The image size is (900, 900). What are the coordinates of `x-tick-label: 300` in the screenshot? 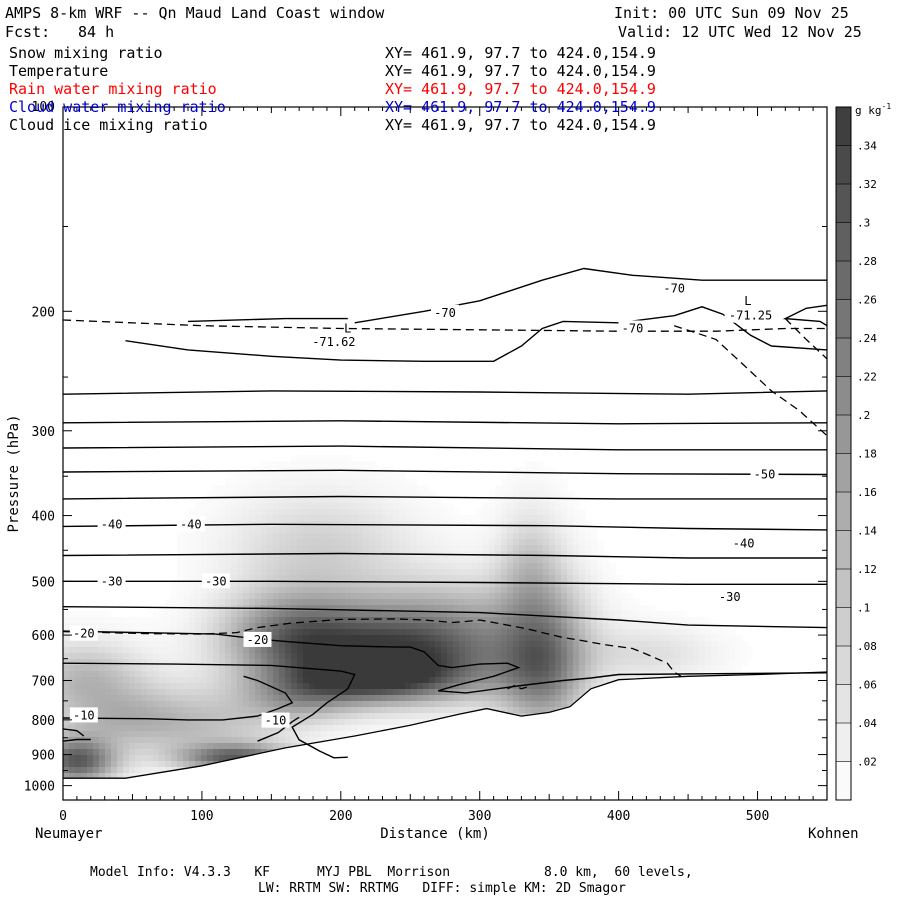 It's located at (479, 816).